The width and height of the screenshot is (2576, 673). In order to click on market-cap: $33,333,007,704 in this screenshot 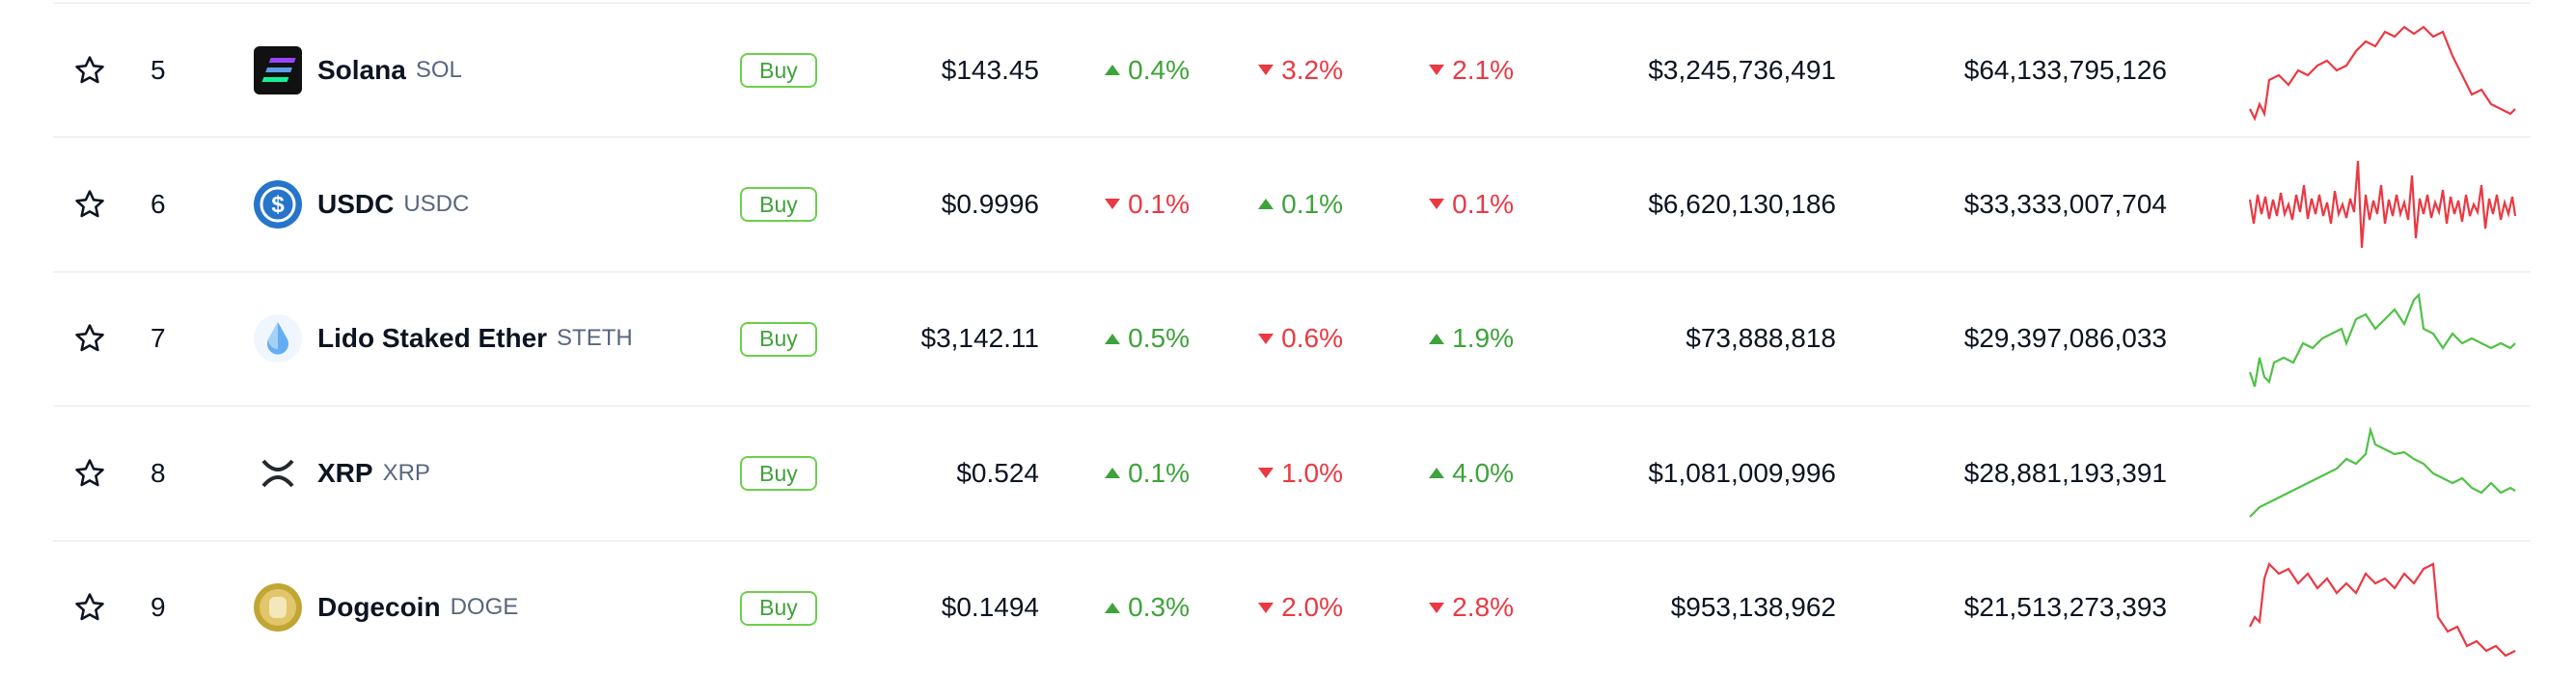, I will do `click(2065, 204)`.